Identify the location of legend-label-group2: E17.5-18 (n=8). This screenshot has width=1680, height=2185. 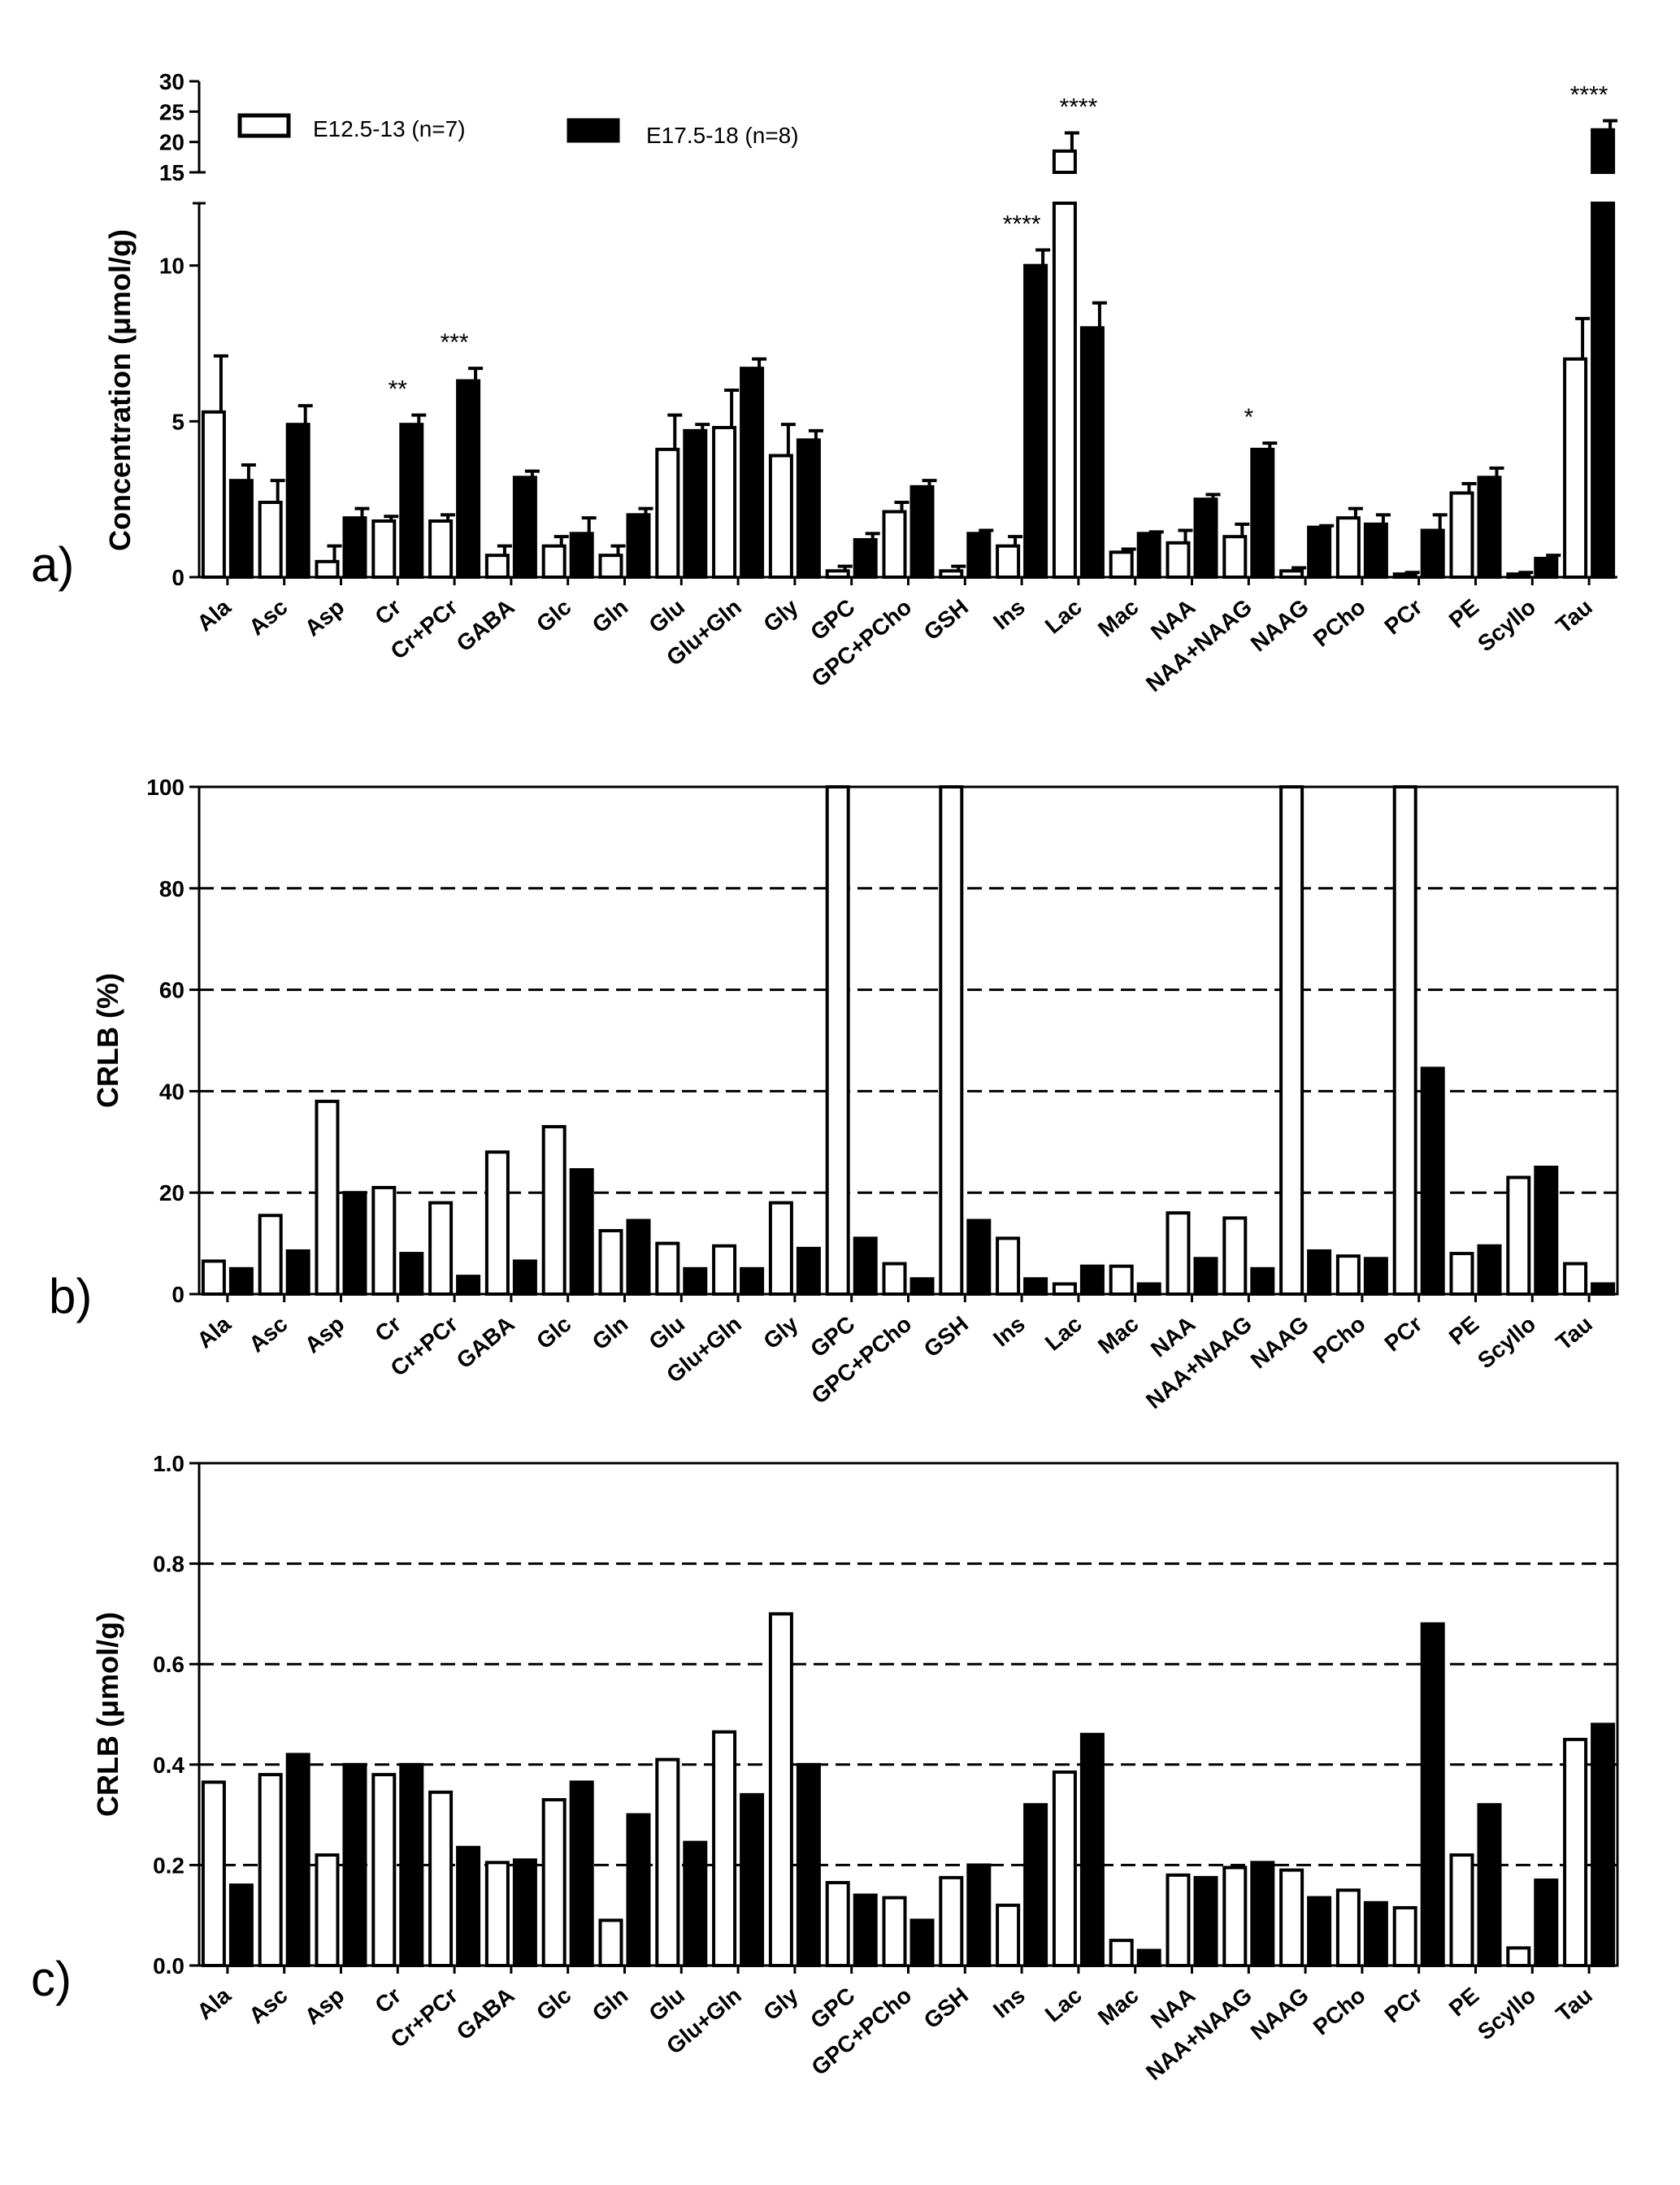
(723, 135).